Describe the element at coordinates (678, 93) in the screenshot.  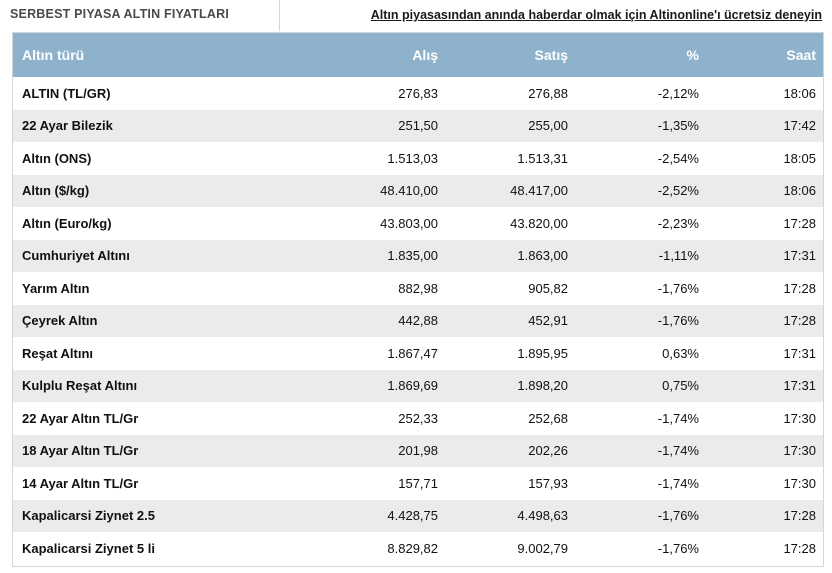
I see `change-percent-cell: -2,12%` at that location.